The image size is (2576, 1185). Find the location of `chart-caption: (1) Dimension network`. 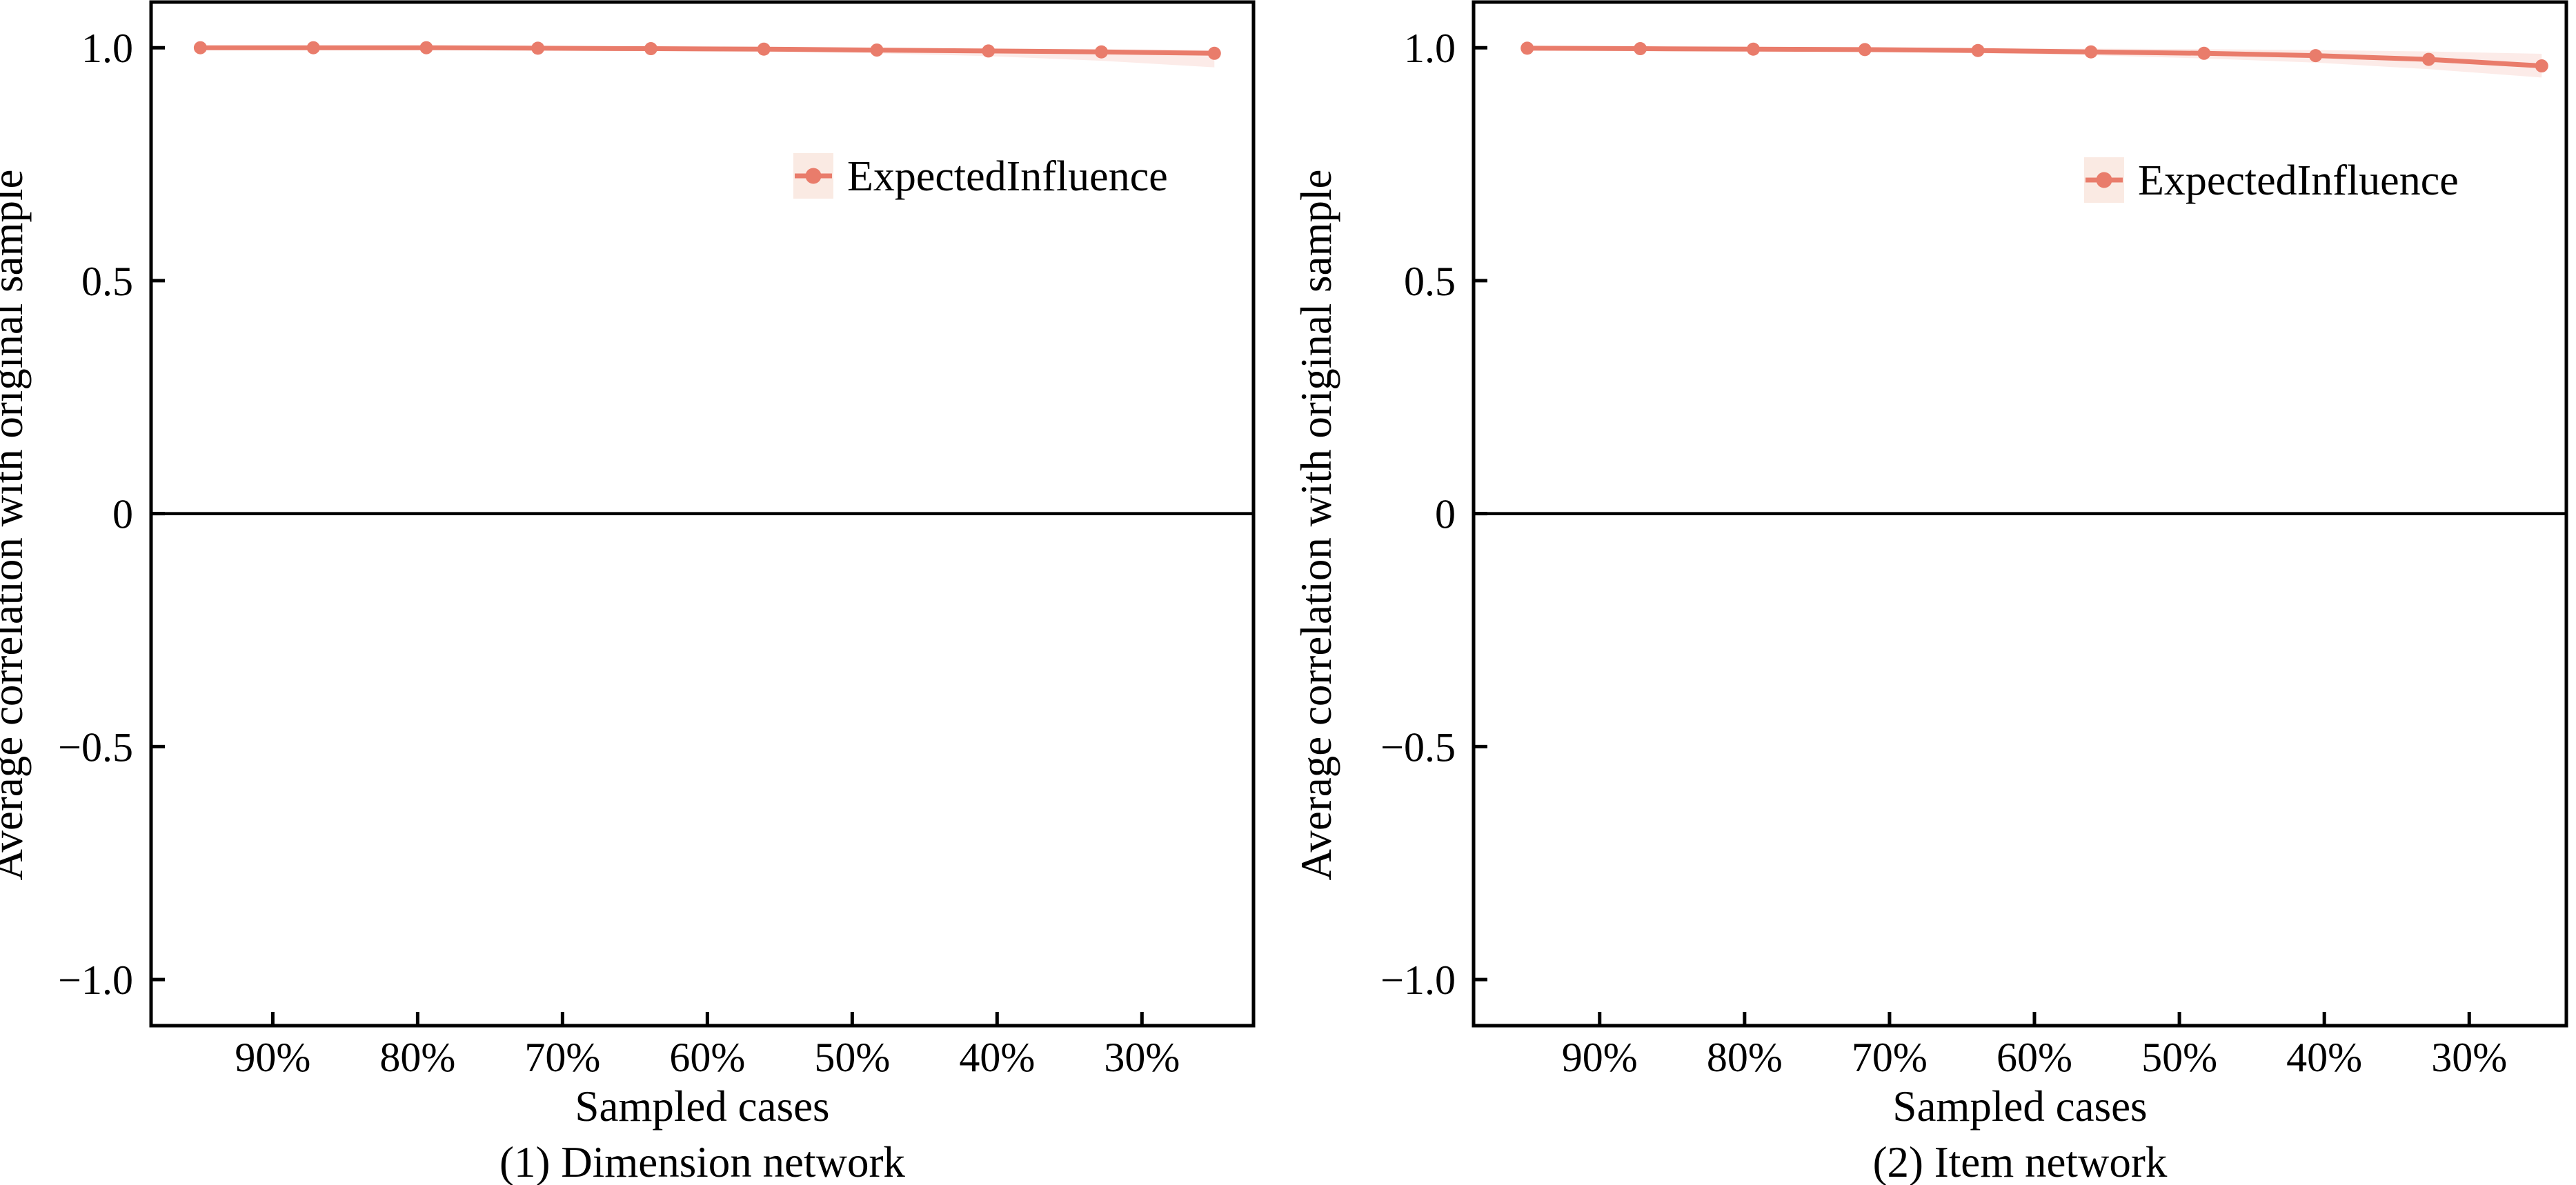

chart-caption: (1) Dimension network is located at coordinates (702, 1161).